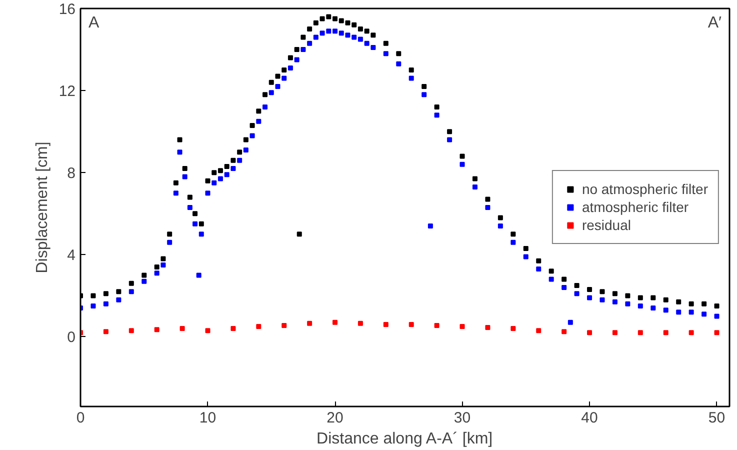  What do you see at coordinates (71, 173) in the screenshot?
I see `y-tick-label: 8` at bounding box center [71, 173].